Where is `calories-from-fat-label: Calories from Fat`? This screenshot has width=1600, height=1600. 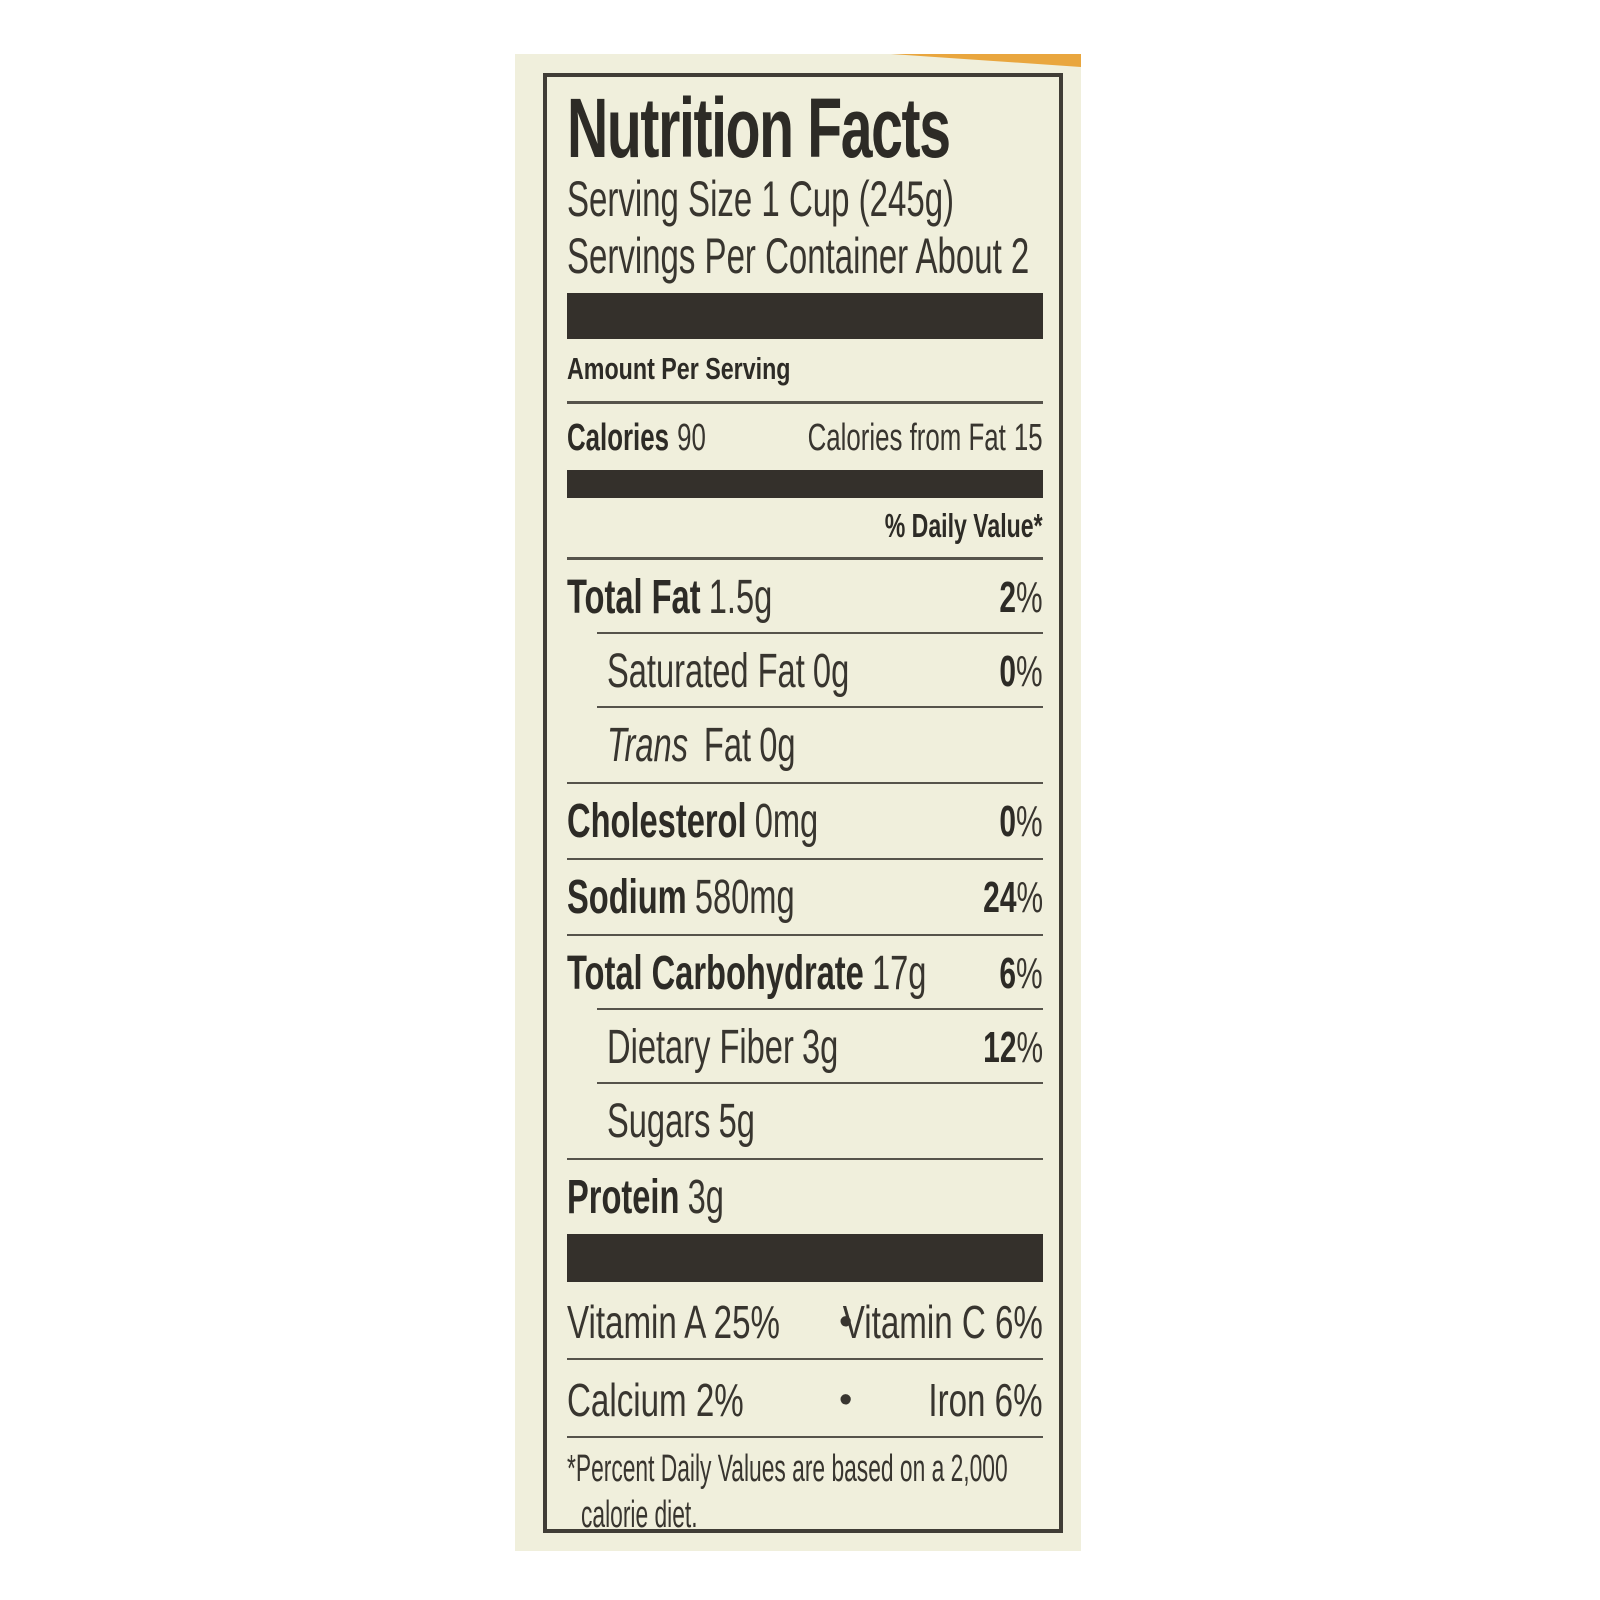 calories-from-fat-label: Calories from Fat is located at coordinates (907, 438).